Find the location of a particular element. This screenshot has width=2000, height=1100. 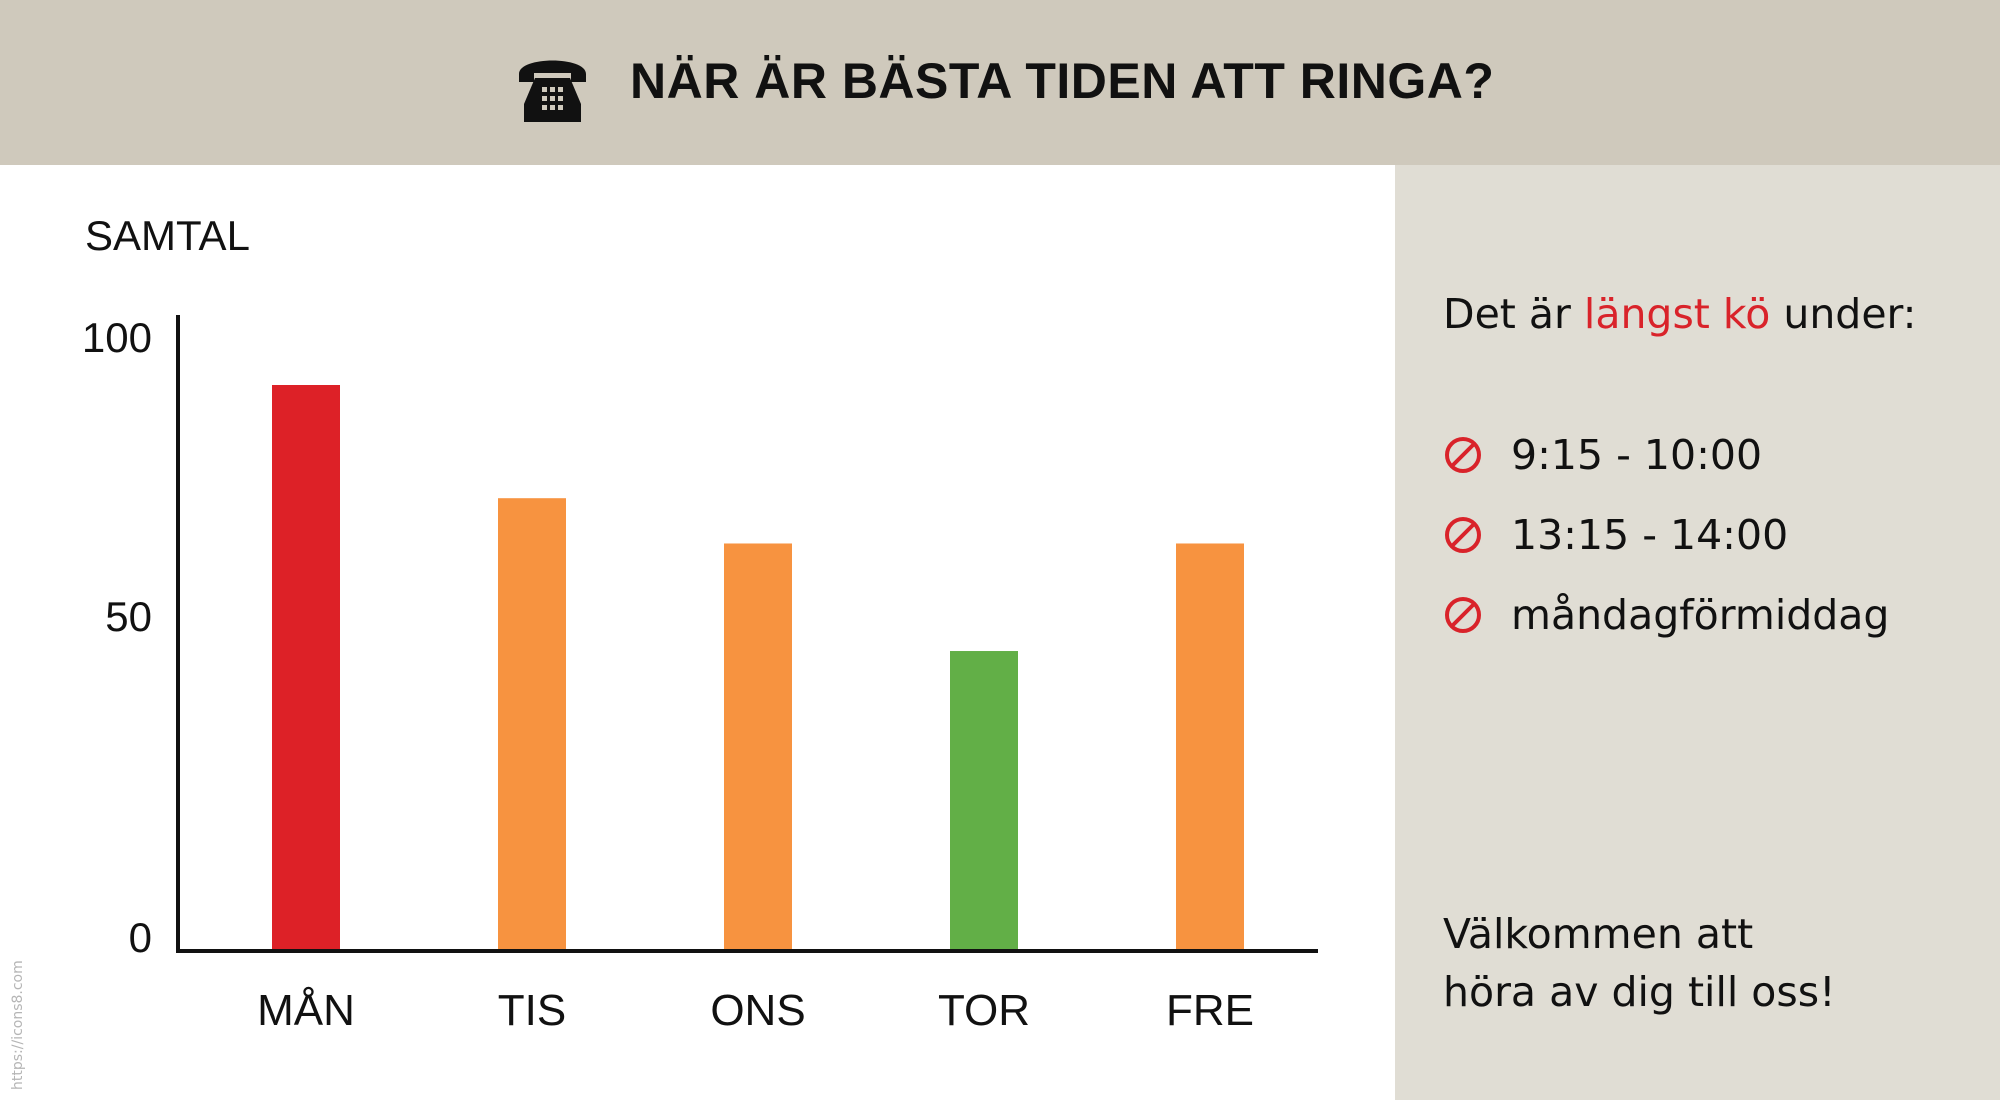

y-tick-label: 0 is located at coordinates (140, 937).